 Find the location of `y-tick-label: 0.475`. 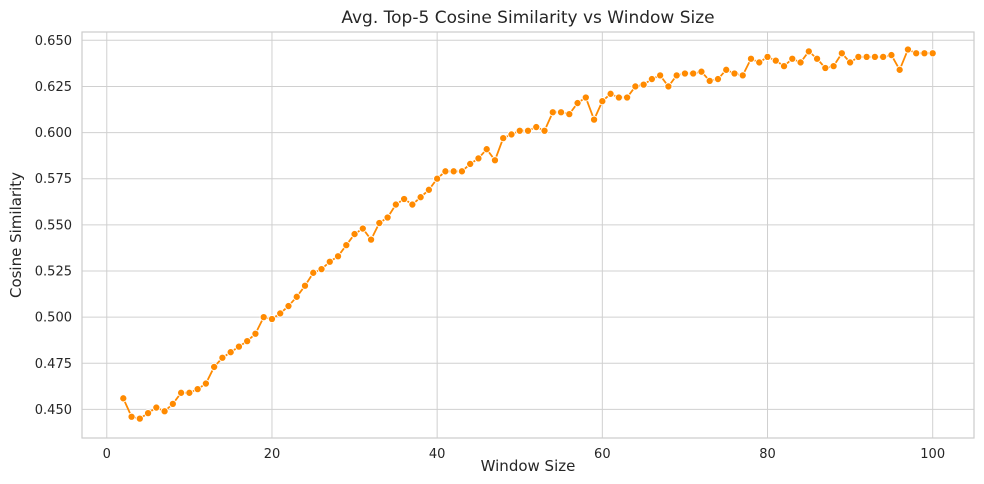

y-tick-label: 0.475 is located at coordinates (53, 364).